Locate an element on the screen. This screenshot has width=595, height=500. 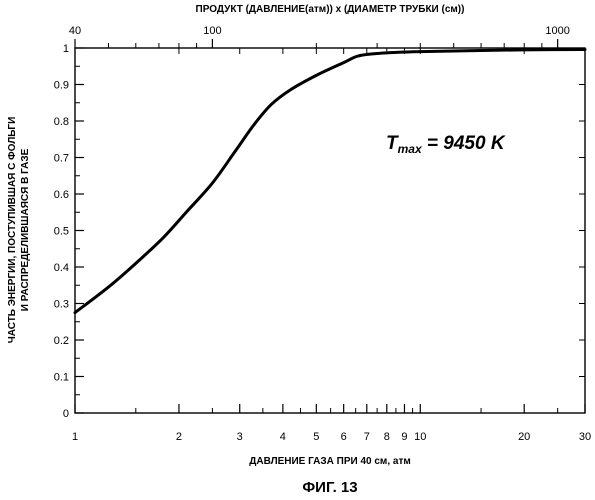
top-axis-ticks: 40 100 1000 is located at coordinates (319, 36).